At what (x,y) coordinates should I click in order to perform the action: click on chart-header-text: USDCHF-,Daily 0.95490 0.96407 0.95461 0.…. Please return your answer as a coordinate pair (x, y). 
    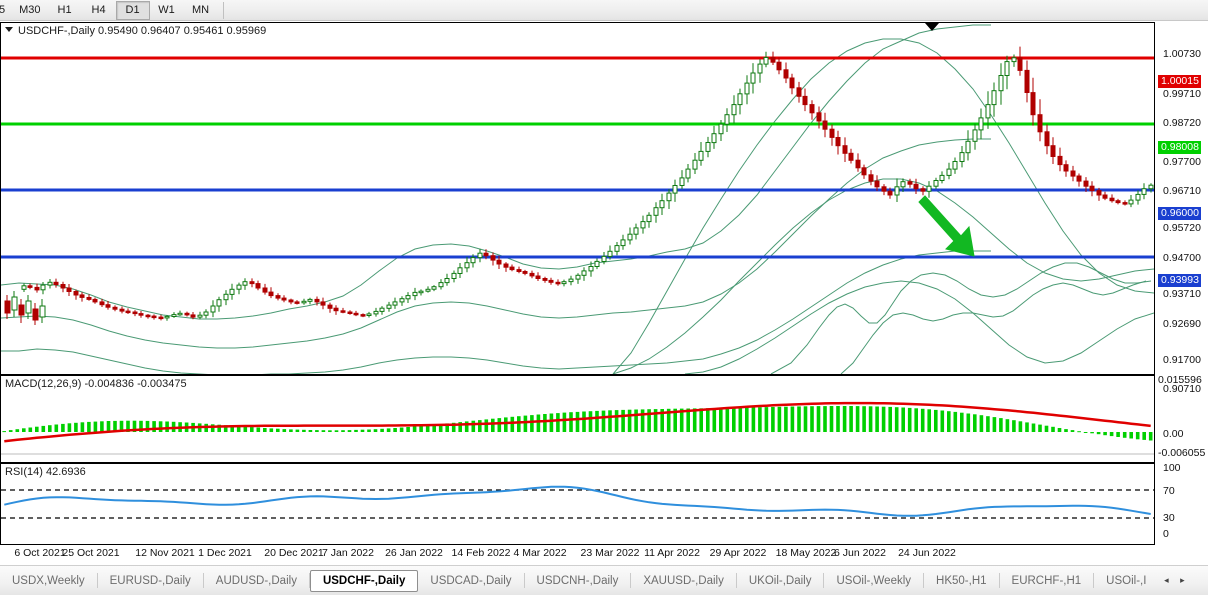
    Looking at the image, I should click on (142, 31).